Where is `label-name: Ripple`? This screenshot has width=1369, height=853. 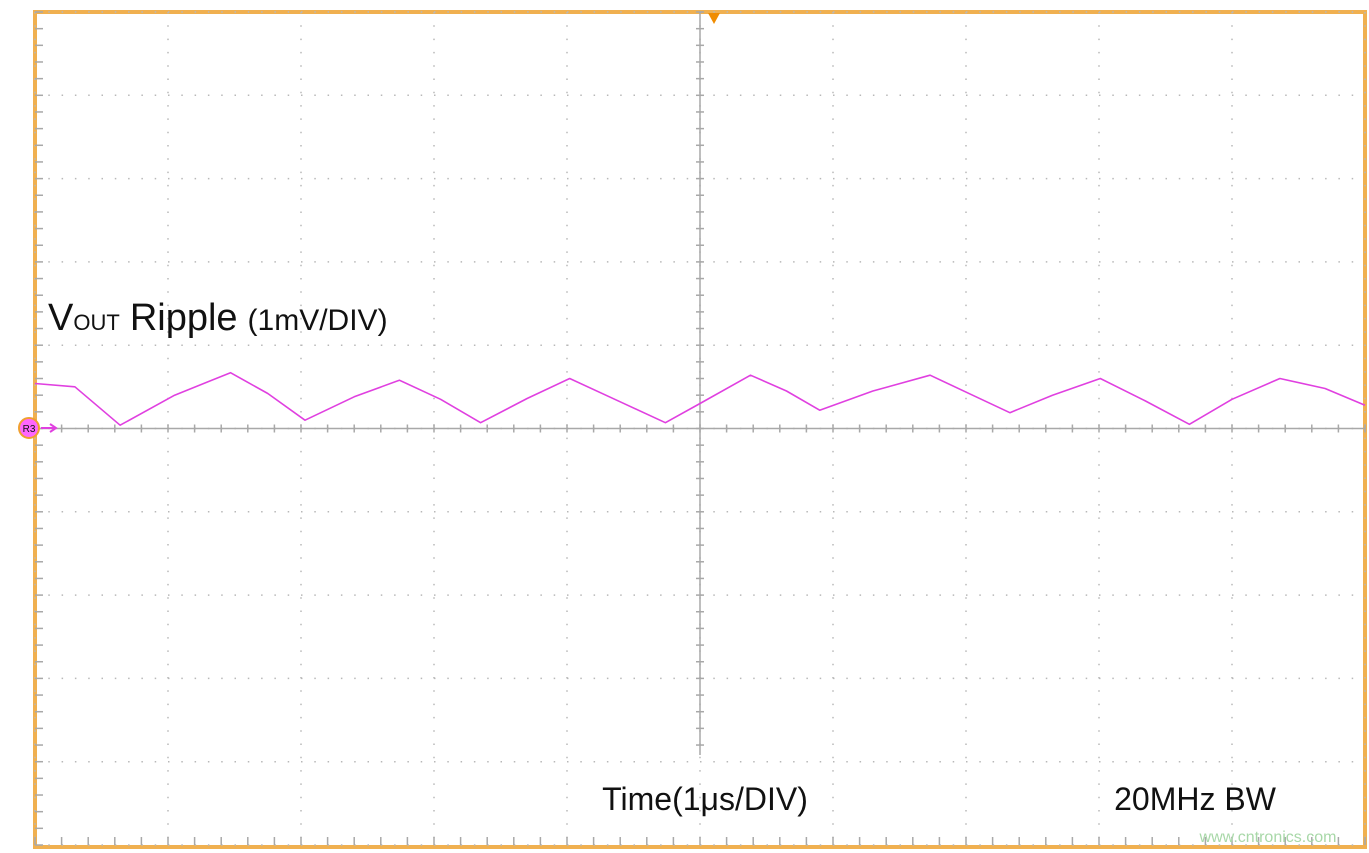 label-name: Ripple is located at coordinates (184, 318).